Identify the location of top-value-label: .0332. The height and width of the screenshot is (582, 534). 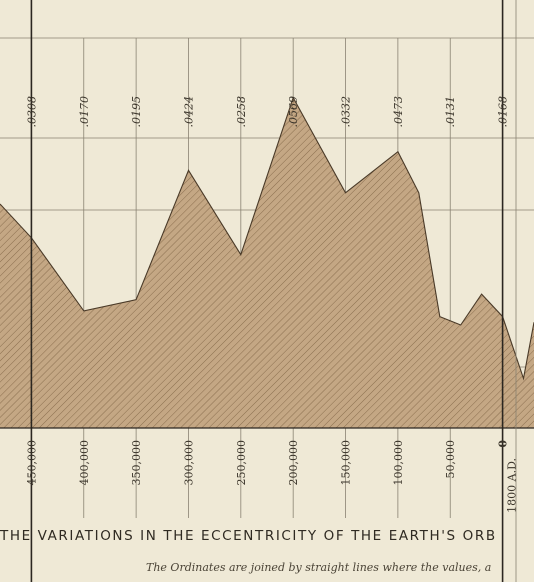
(346, 112).